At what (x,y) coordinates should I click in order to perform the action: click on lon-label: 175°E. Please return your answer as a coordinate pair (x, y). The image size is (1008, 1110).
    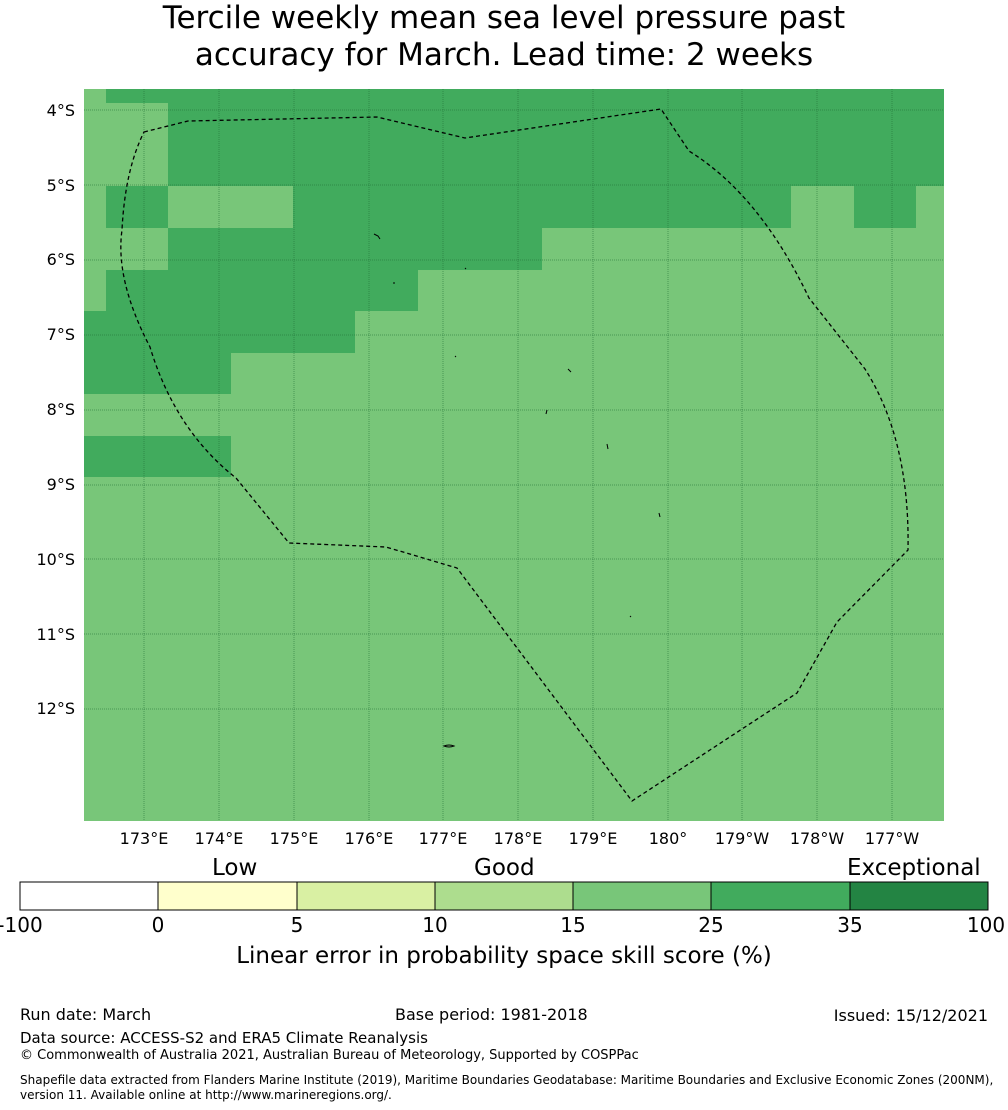
    Looking at the image, I should click on (294, 838).